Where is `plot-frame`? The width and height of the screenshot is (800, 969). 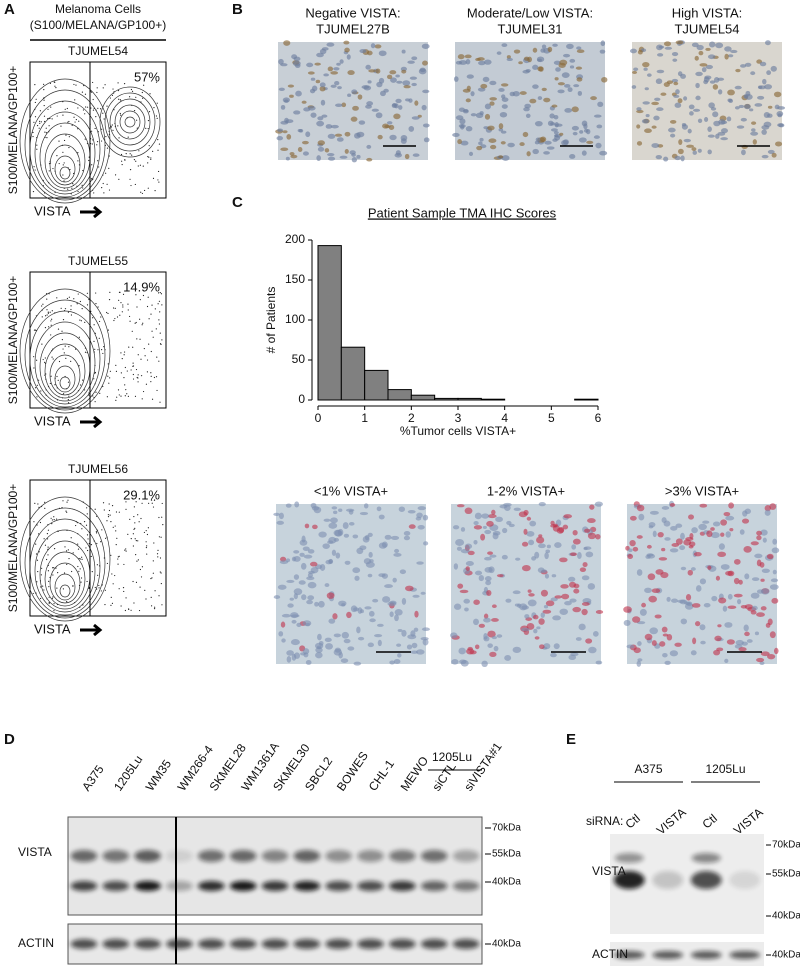 plot-frame is located at coordinates (98, 340).